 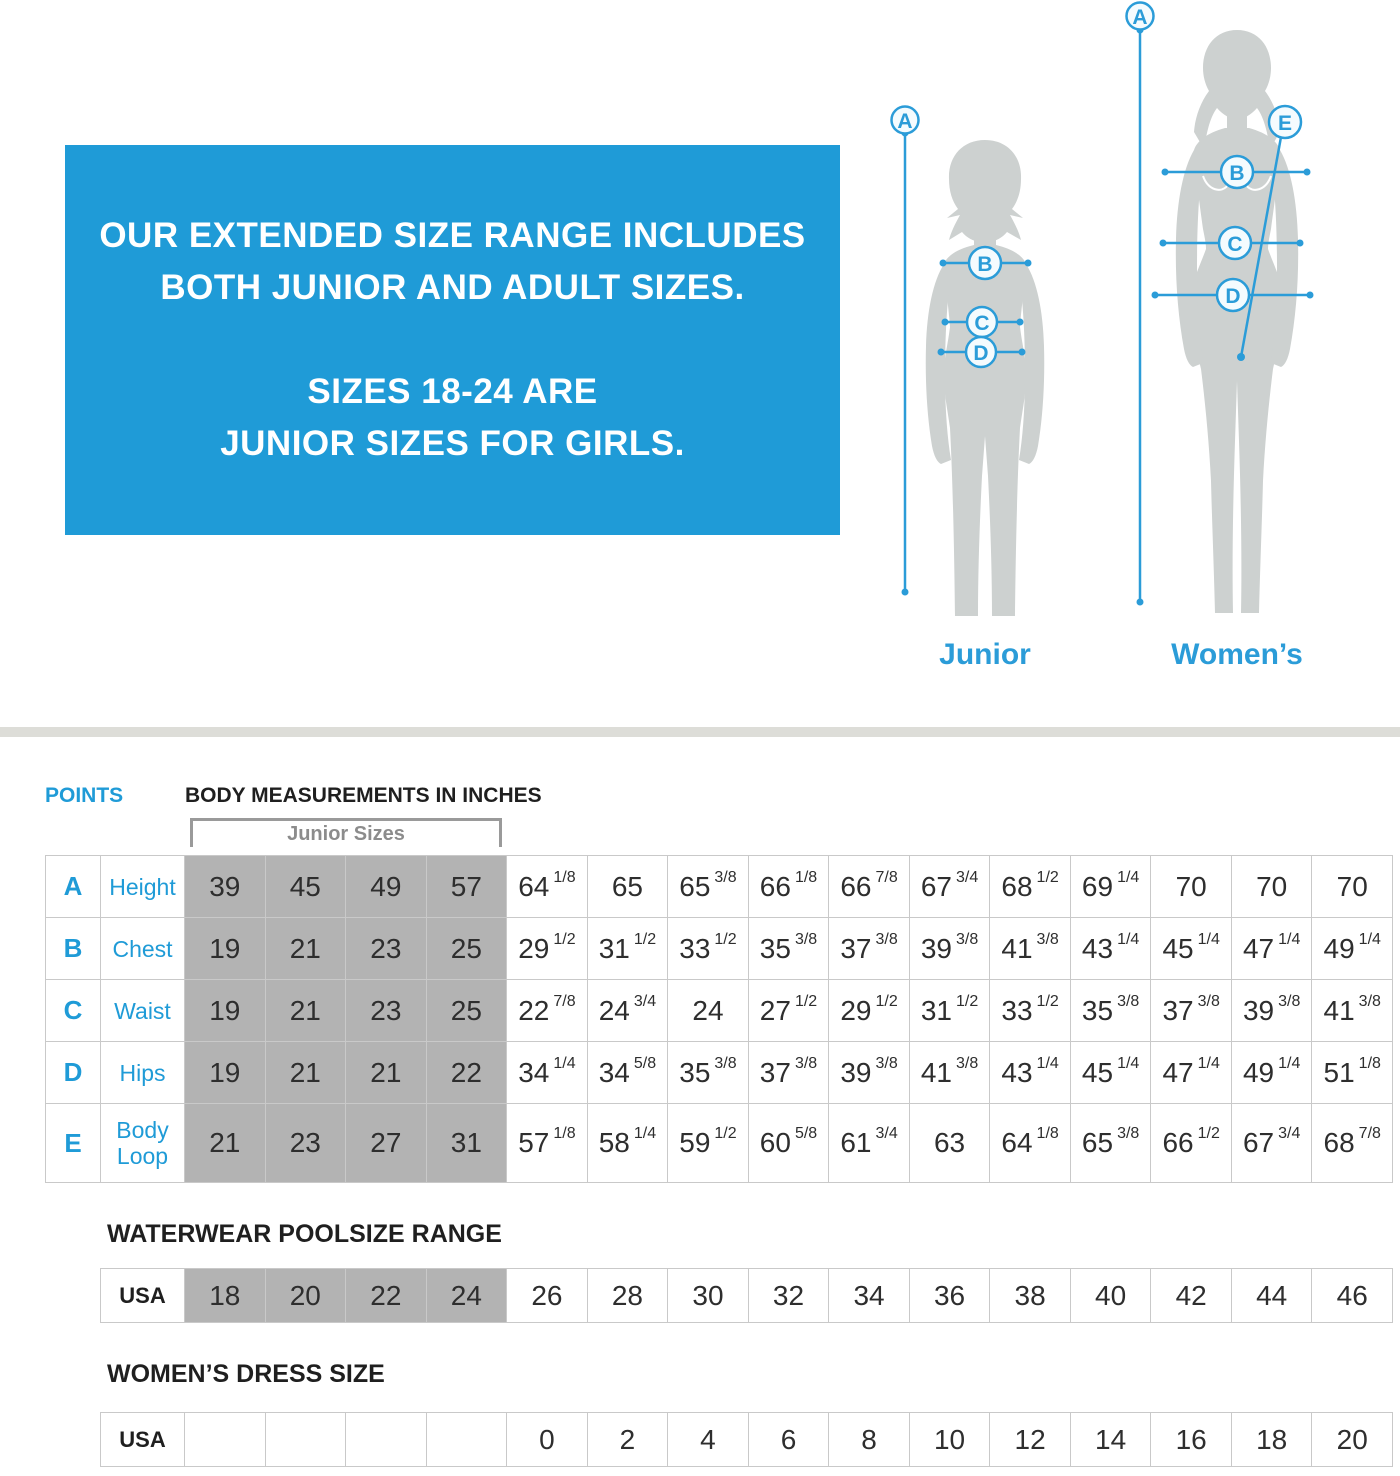 I want to click on poolsize-value-cell: 26, so click(x=547, y=1296).